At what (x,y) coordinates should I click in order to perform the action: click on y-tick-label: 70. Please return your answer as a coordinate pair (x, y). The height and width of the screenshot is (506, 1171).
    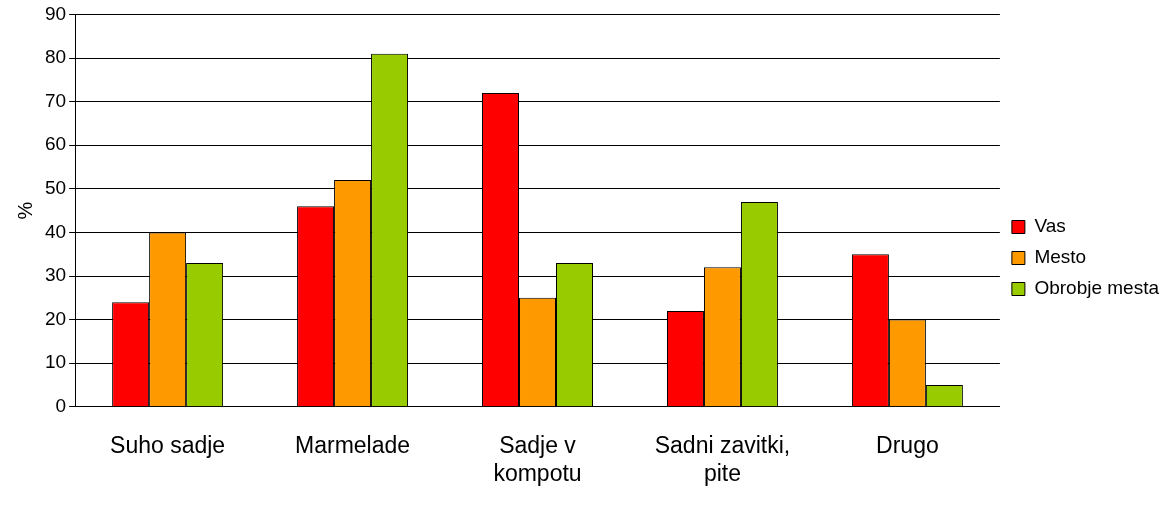
    Looking at the image, I should click on (55, 100).